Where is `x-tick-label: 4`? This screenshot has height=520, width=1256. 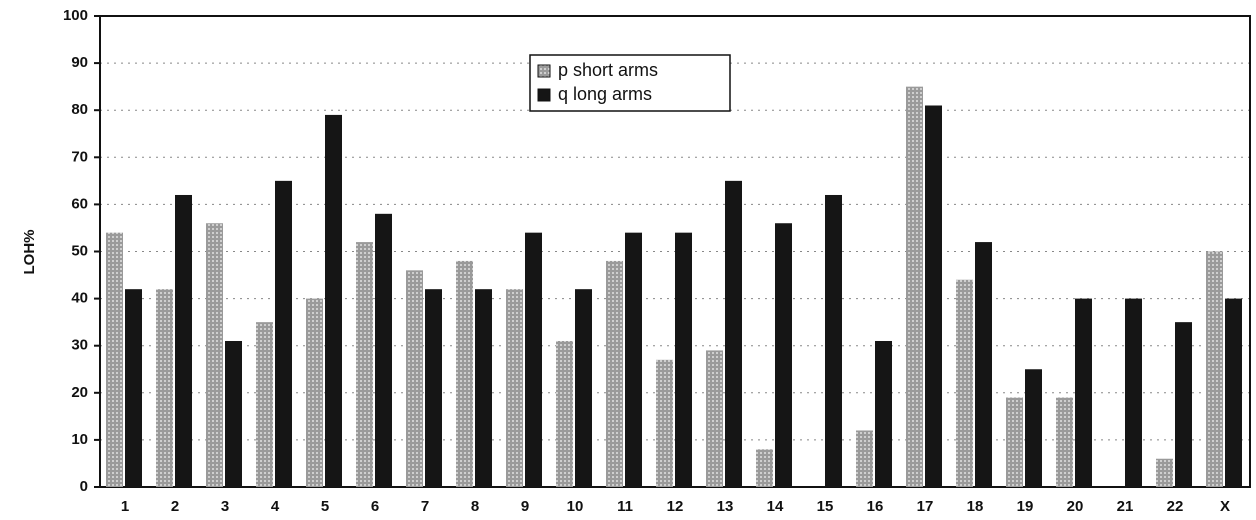 x-tick-label: 4 is located at coordinates (275, 506).